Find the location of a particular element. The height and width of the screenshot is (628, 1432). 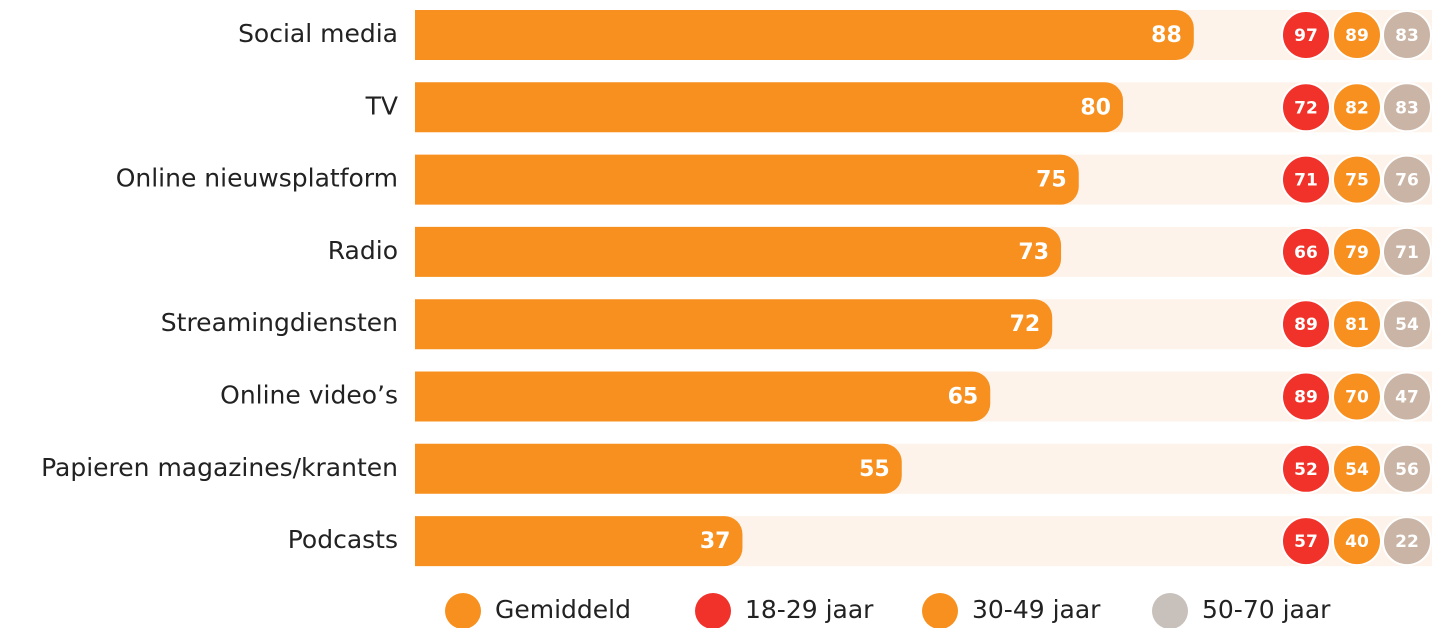

group-value-label: 66 is located at coordinates (1306, 253).